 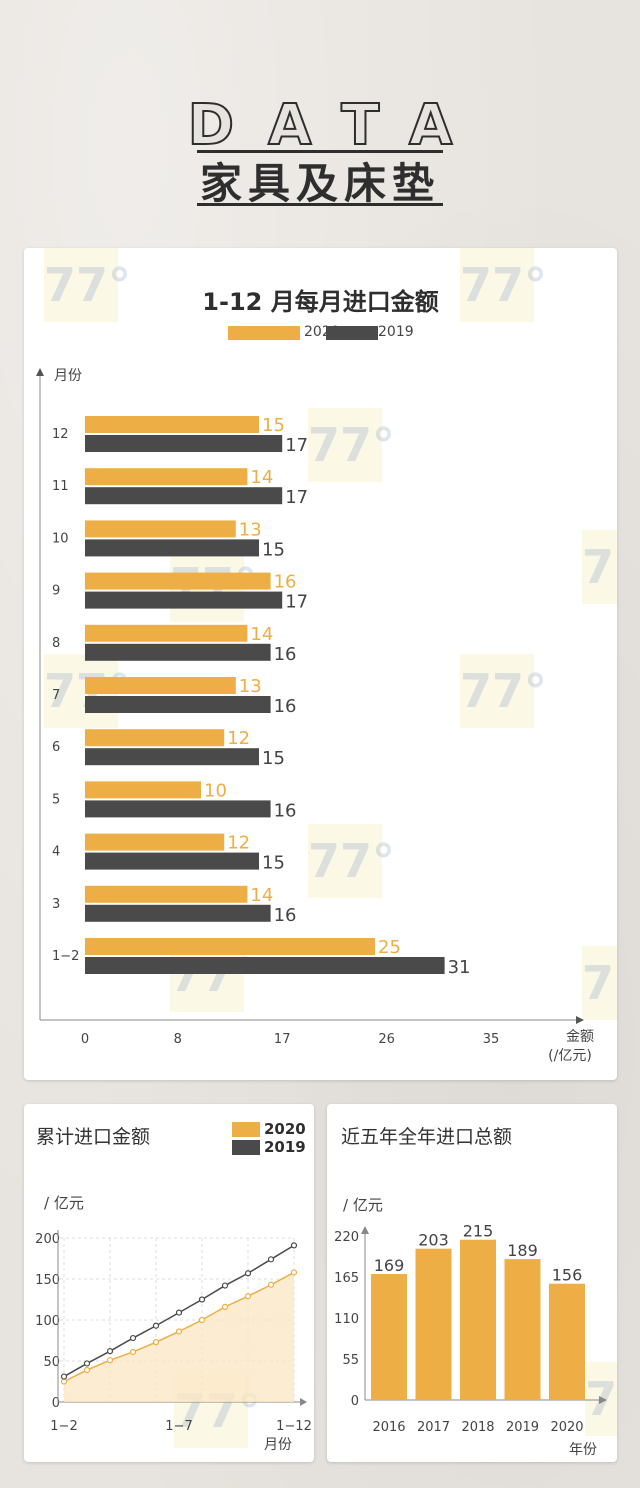 I want to click on header: DATA, so click(x=320, y=125).